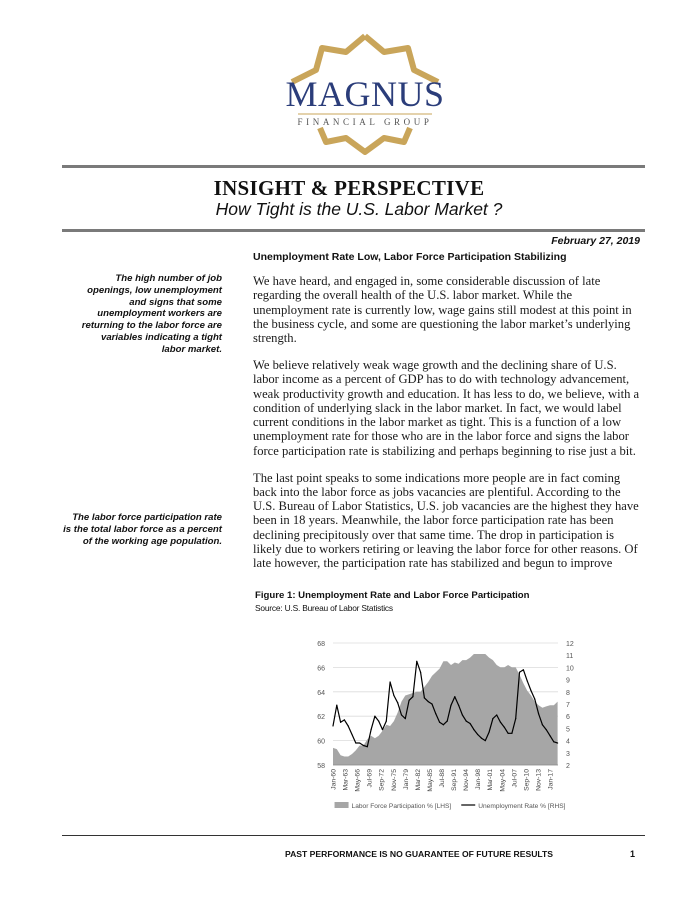  I want to click on company-logo: MAGNUS FINANCIAL GROUP, so click(364, 94).